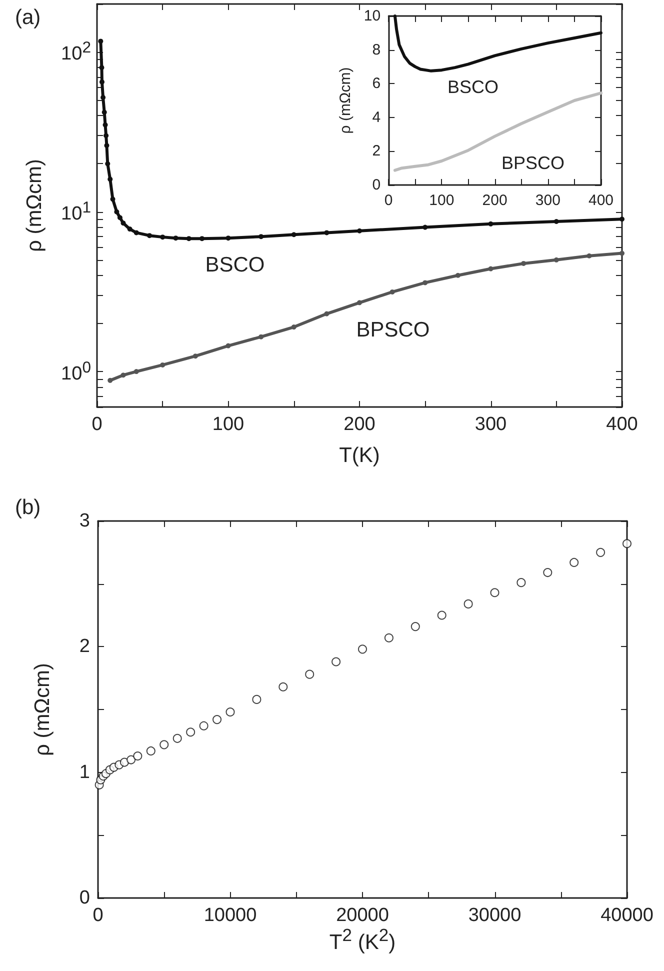  Describe the element at coordinates (76, 371) in the screenshot. I see `y-tick-label: 10$^{0}$` at that location.